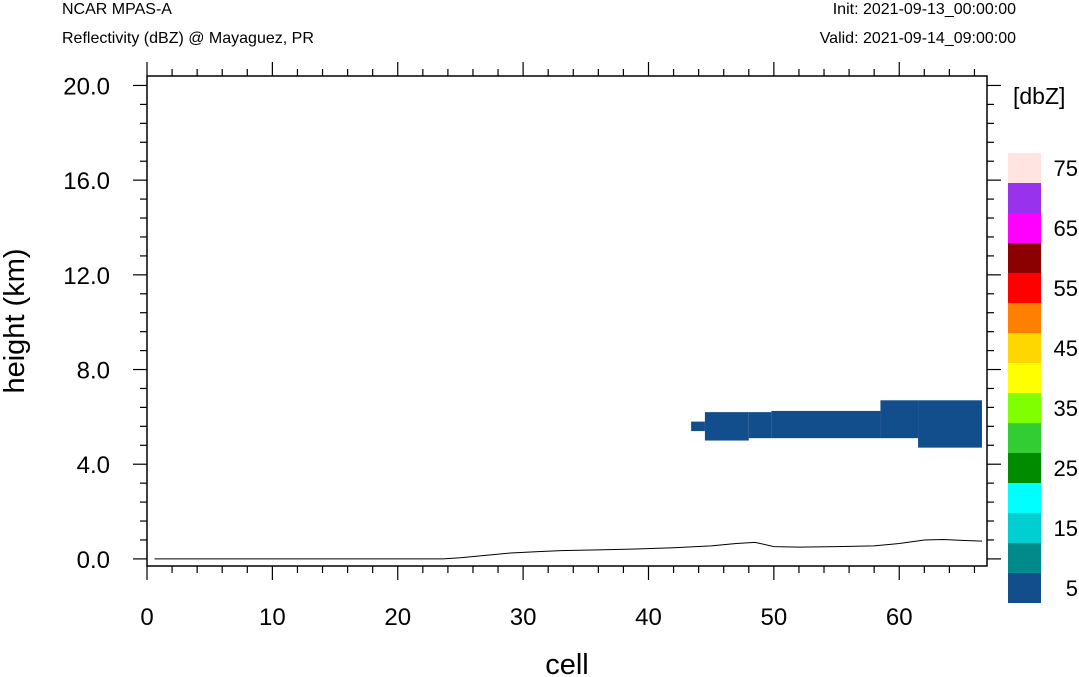 The width and height of the screenshot is (1079, 677). Describe the element at coordinates (86, 323) in the screenshot. I see `y-tick-labels: 0.0 4.0 8.0 12.0 16.0 20.0` at that location.